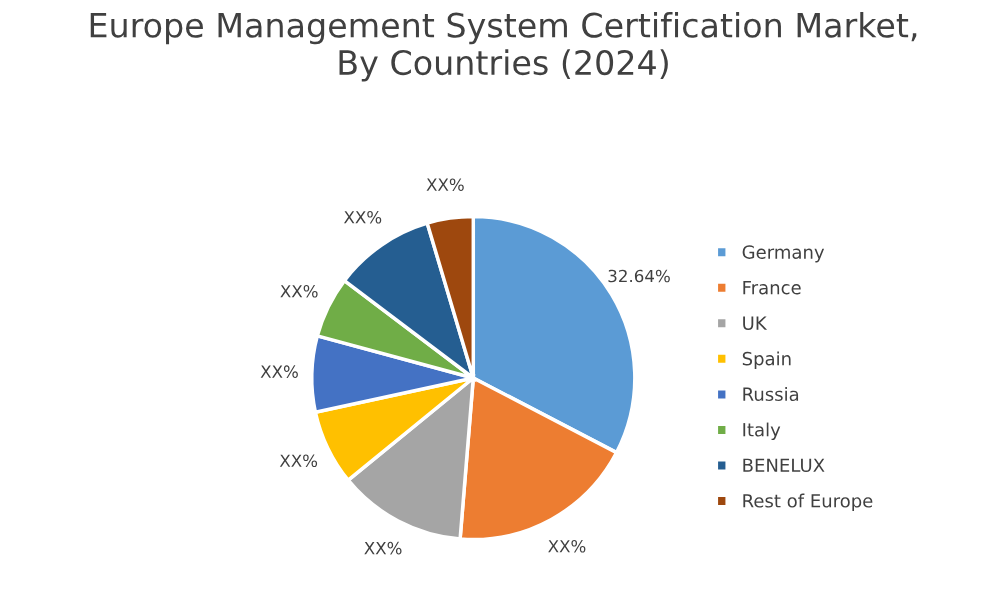  I want to click on chart-title: Europe Management System Certification Market, By Countries (2024), so click(503, 47).